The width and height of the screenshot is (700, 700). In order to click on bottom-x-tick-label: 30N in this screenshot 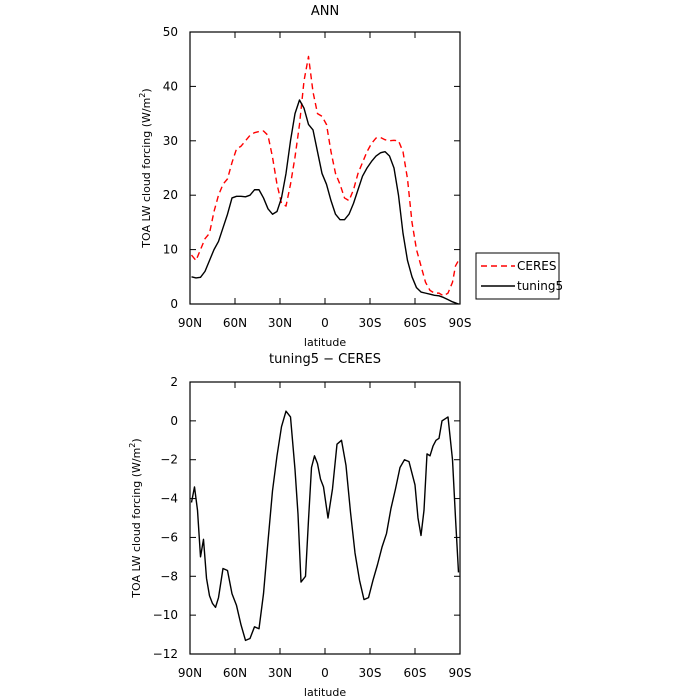, I will do `click(280, 673)`.